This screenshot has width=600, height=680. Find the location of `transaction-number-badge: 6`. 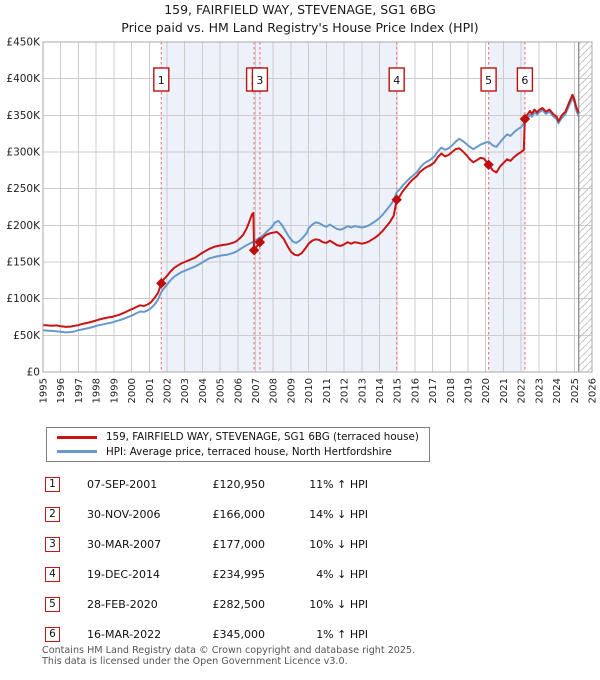

transaction-number-badge: 6 is located at coordinates (52, 634).